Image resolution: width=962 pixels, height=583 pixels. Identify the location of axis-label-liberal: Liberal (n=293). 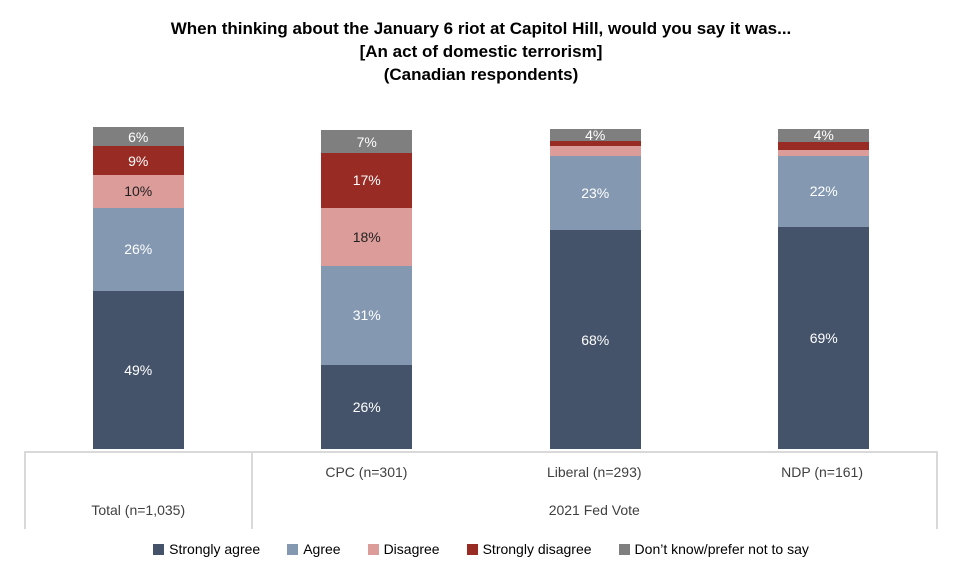
(594, 472).